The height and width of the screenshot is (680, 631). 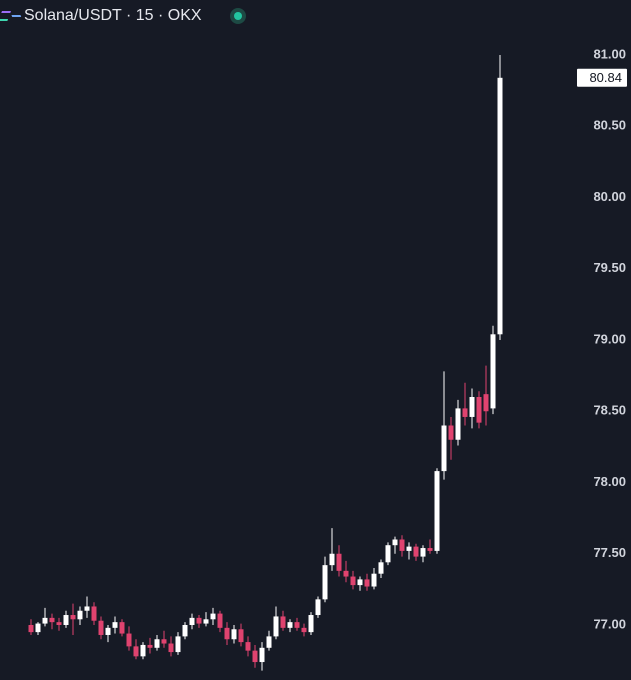 What do you see at coordinates (113, 15) in the screenshot?
I see `chart-title: Solana/USDT · 15 · OKX` at bounding box center [113, 15].